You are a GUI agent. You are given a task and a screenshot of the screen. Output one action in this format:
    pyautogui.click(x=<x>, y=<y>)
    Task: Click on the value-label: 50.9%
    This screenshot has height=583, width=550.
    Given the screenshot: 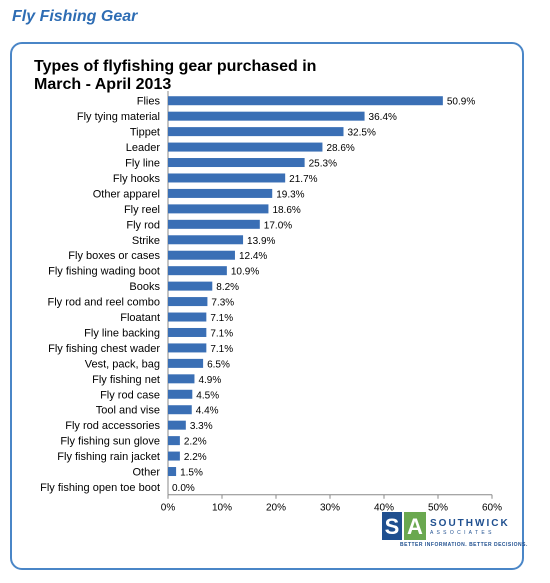 What is the action you would take?
    pyautogui.click(x=461, y=102)
    